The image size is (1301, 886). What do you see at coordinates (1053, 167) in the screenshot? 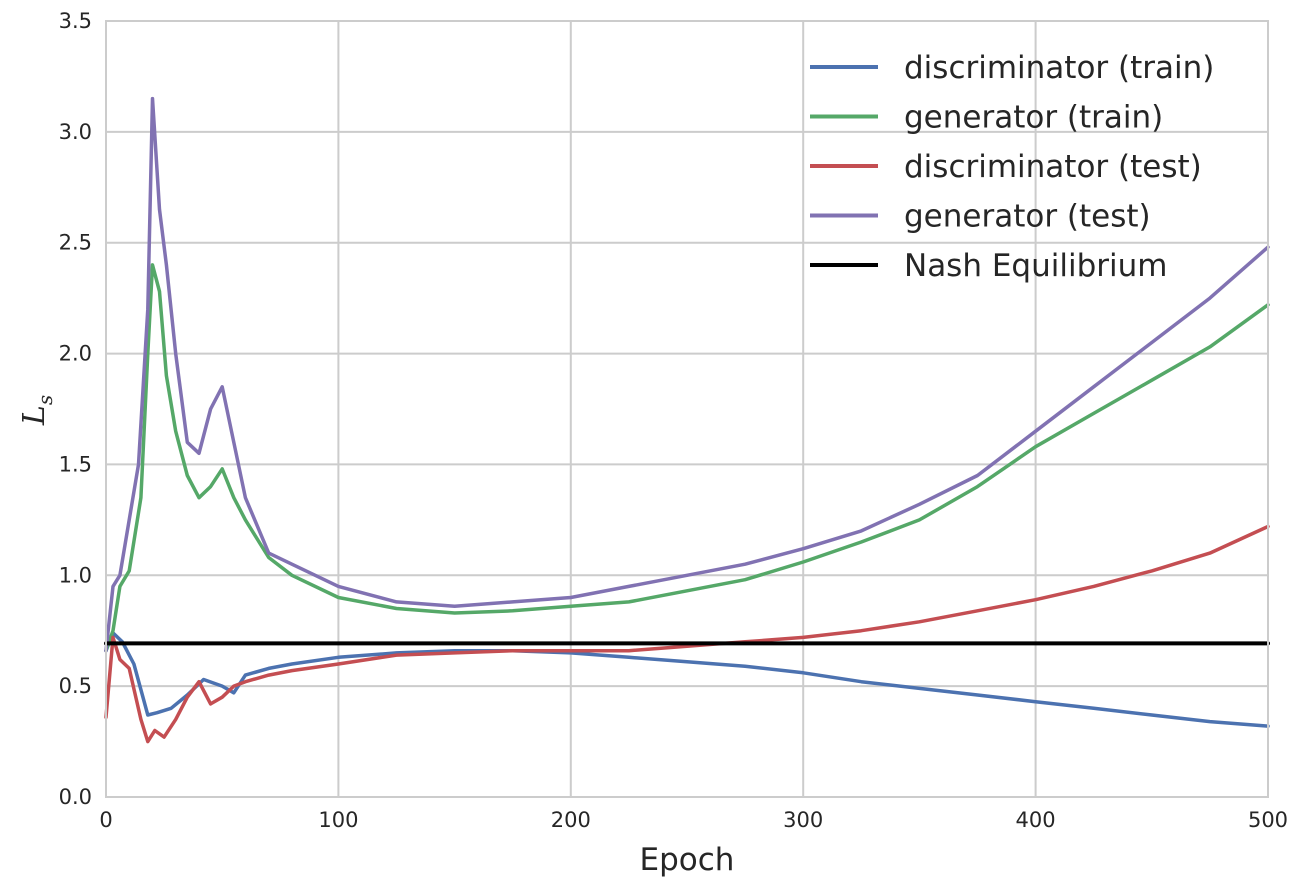
I see `legend-label: discriminator (test)` at bounding box center [1053, 167].